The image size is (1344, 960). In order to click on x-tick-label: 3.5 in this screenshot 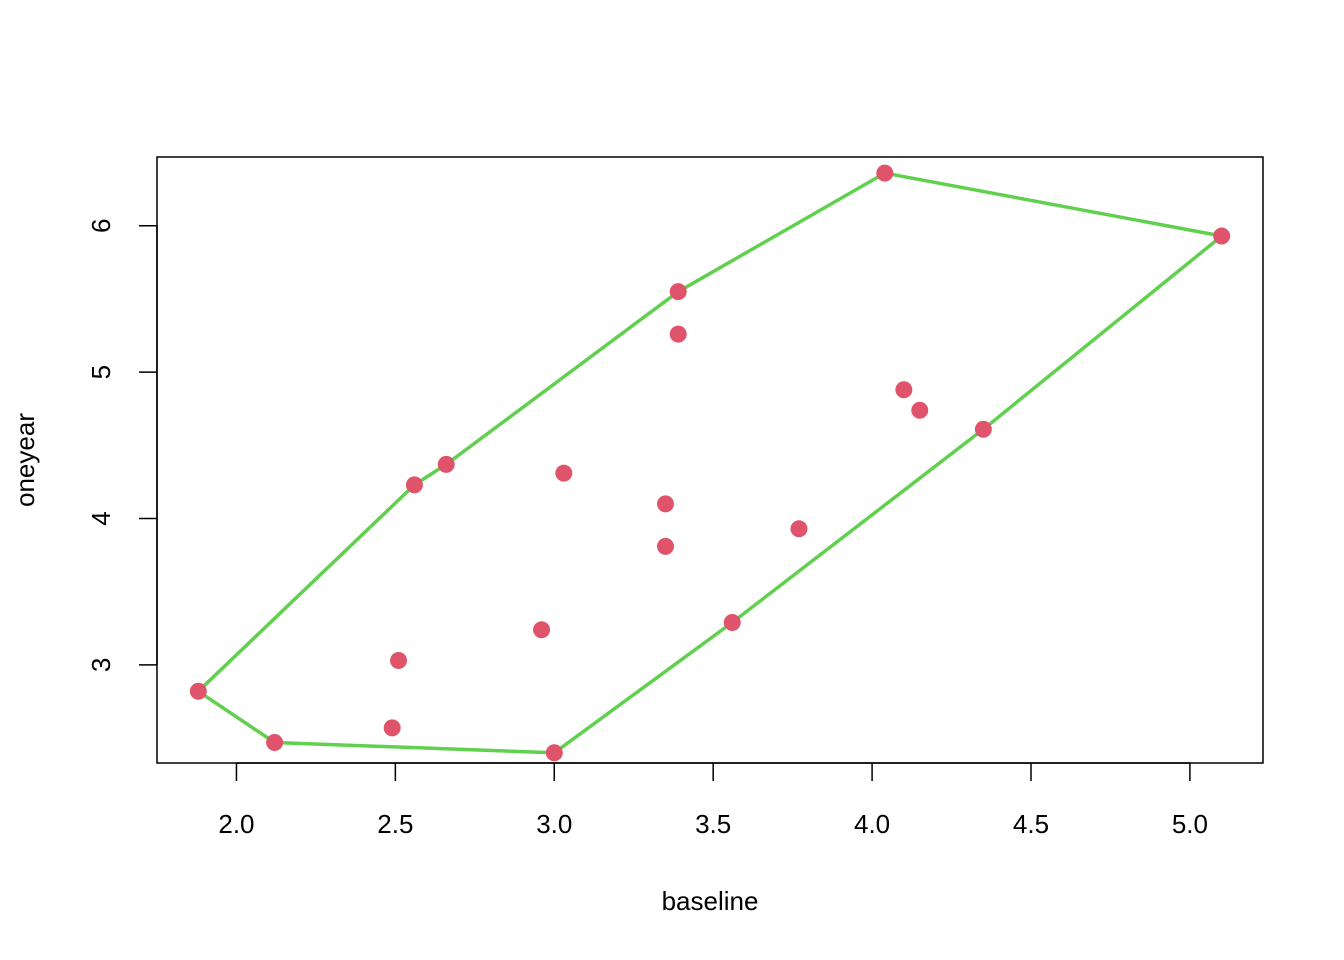, I will do `click(713, 824)`.